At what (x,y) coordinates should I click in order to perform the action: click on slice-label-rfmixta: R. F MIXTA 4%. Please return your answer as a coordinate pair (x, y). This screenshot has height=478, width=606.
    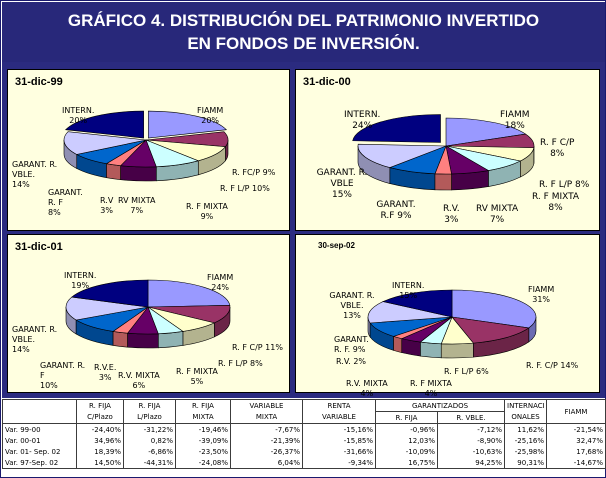
    Looking at the image, I should click on (431, 388).